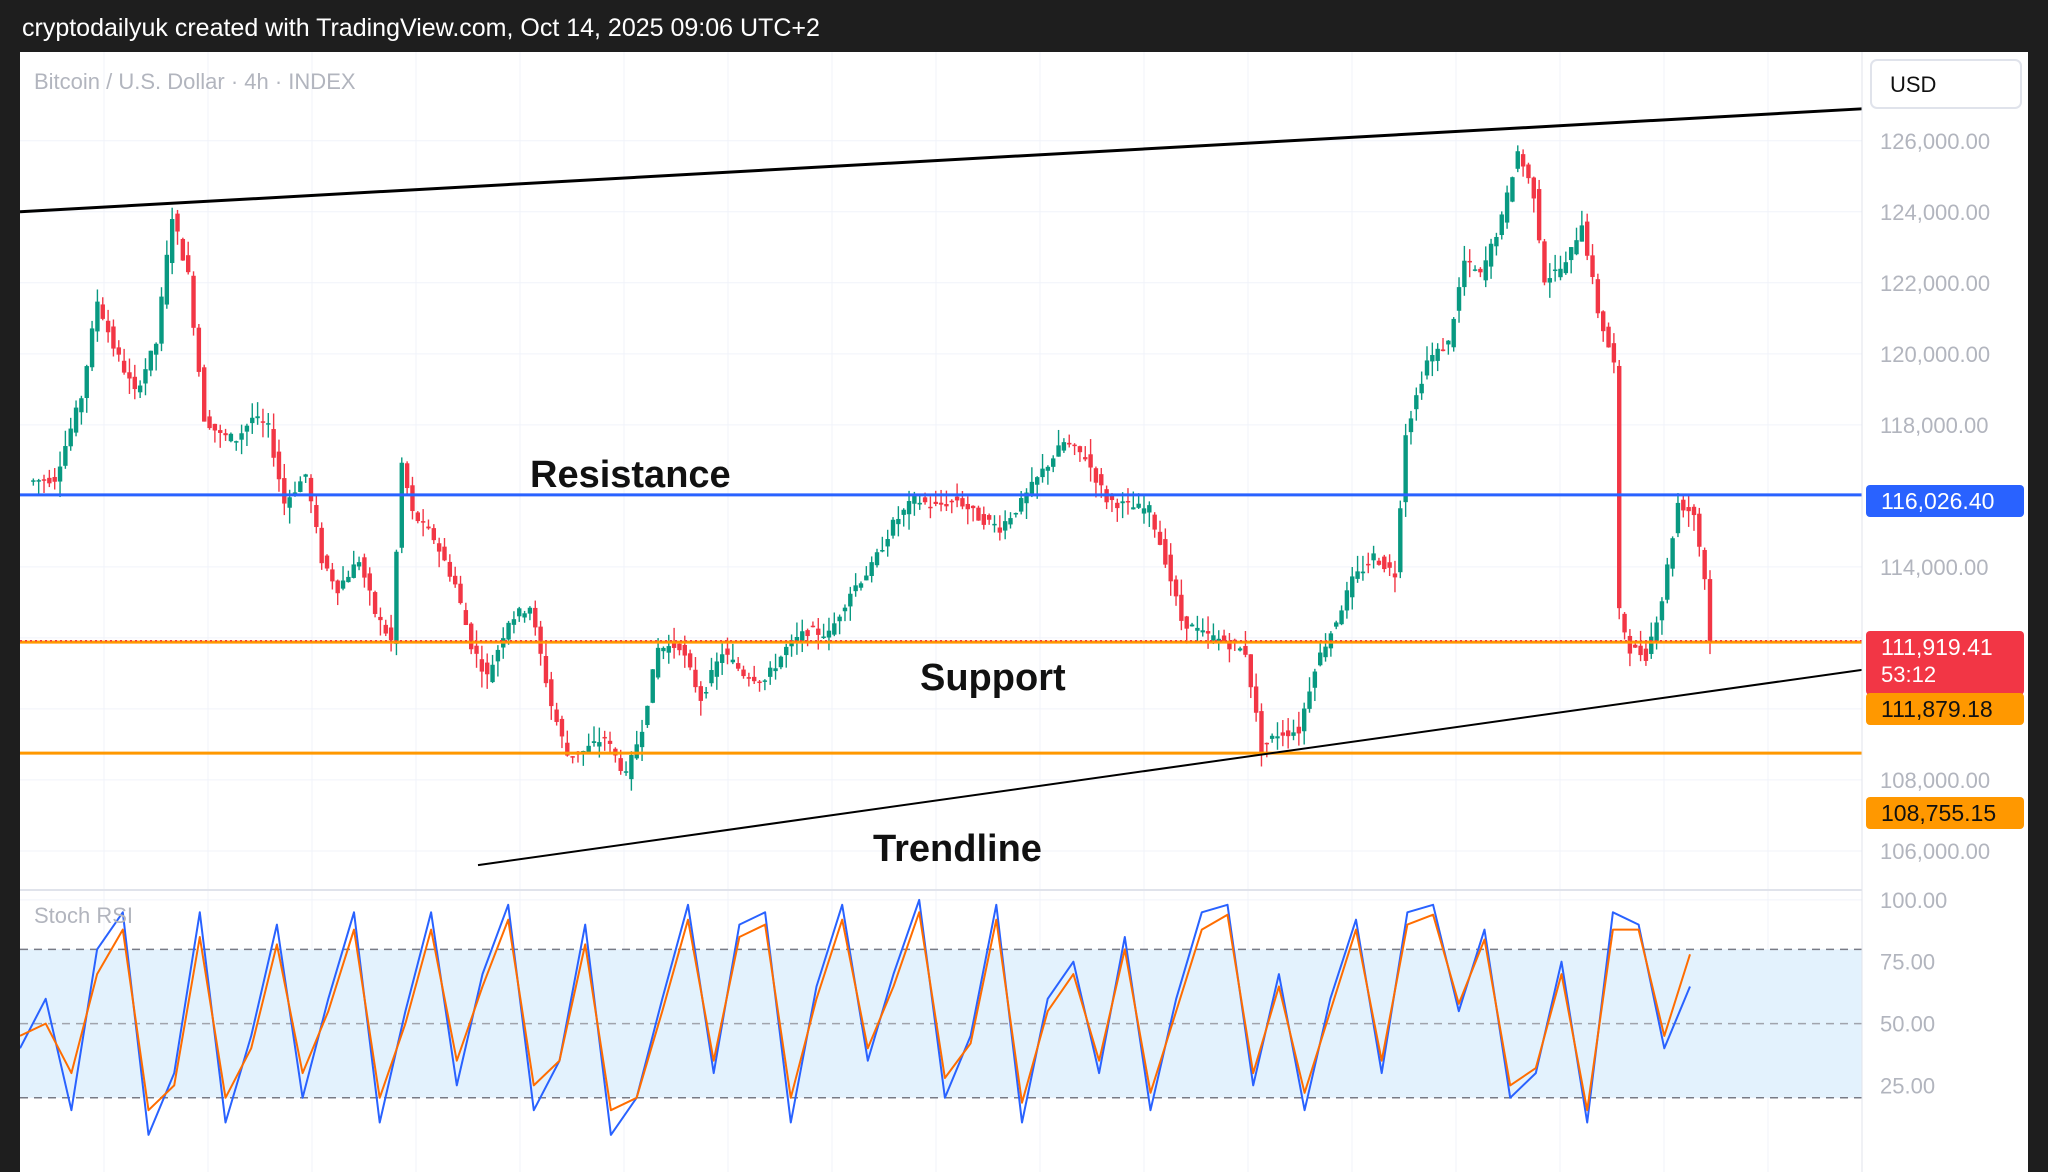  What do you see at coordinates (941, 160) in the screenshot?
I see `upper-channel-line` at bounding box center [941, 160].